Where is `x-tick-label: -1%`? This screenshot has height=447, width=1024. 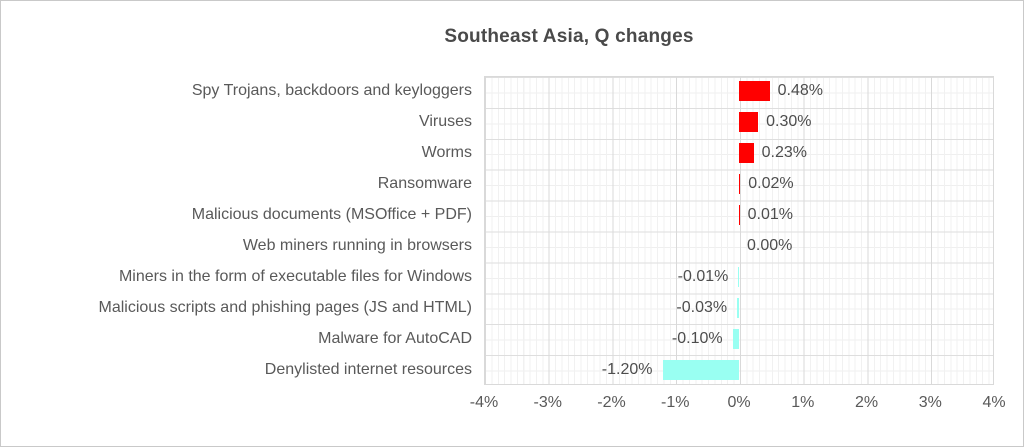 x-tick-label: -1% is located at coordinates (675, 402).